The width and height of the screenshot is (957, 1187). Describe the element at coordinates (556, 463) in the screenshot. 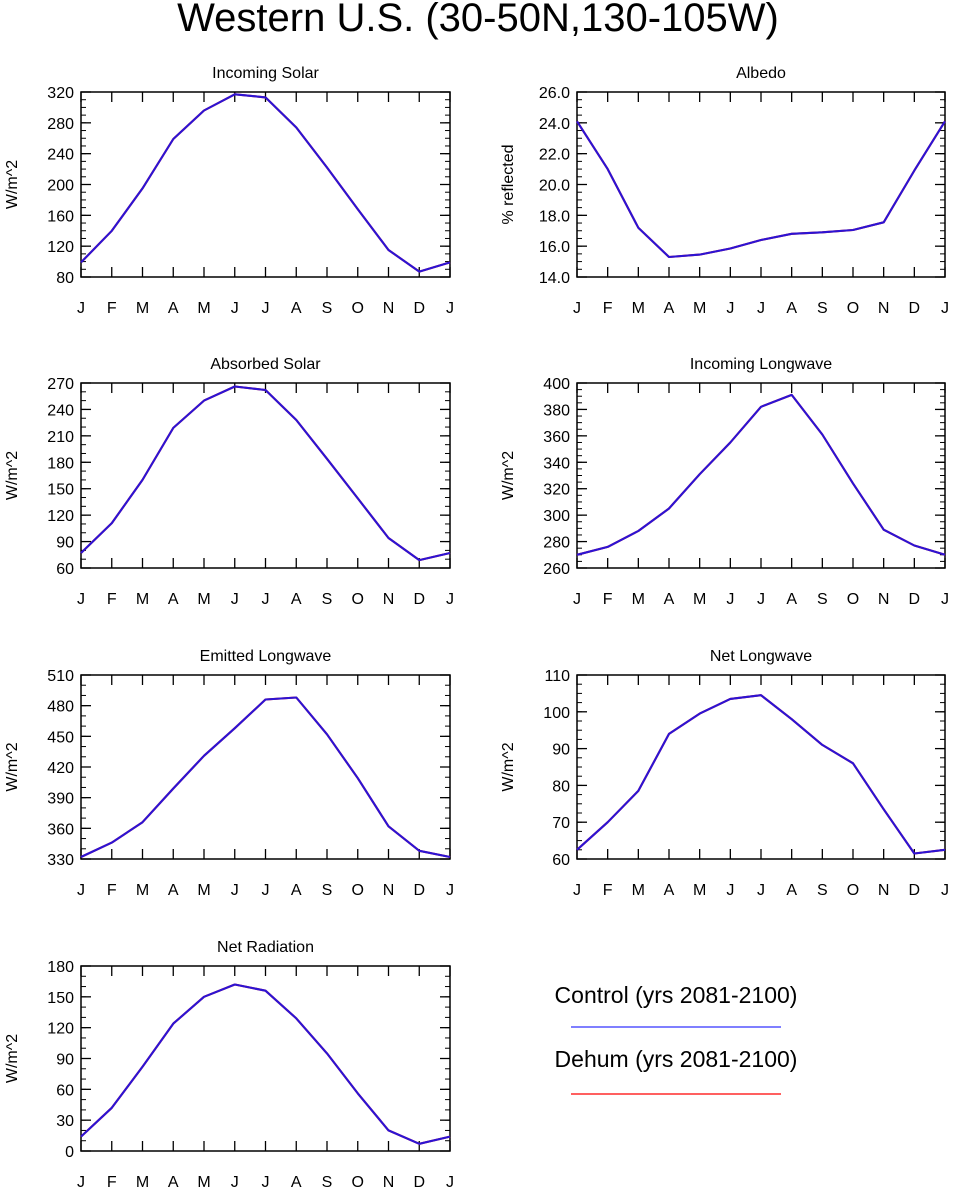

I see `incoming-longwave-ytick-label: 340` at that location.